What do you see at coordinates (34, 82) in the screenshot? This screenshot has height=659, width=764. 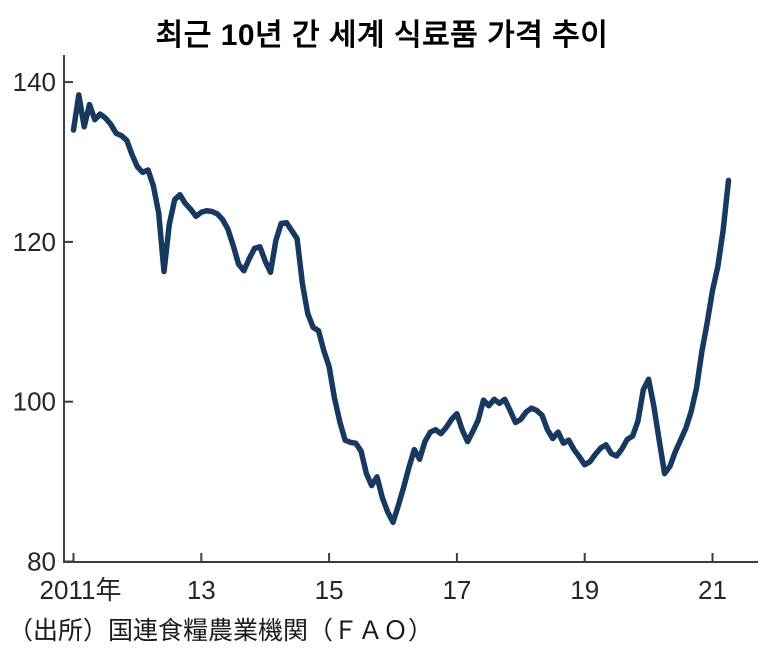 I see `y-tick-label: 140` at bounding box center [34, 82].